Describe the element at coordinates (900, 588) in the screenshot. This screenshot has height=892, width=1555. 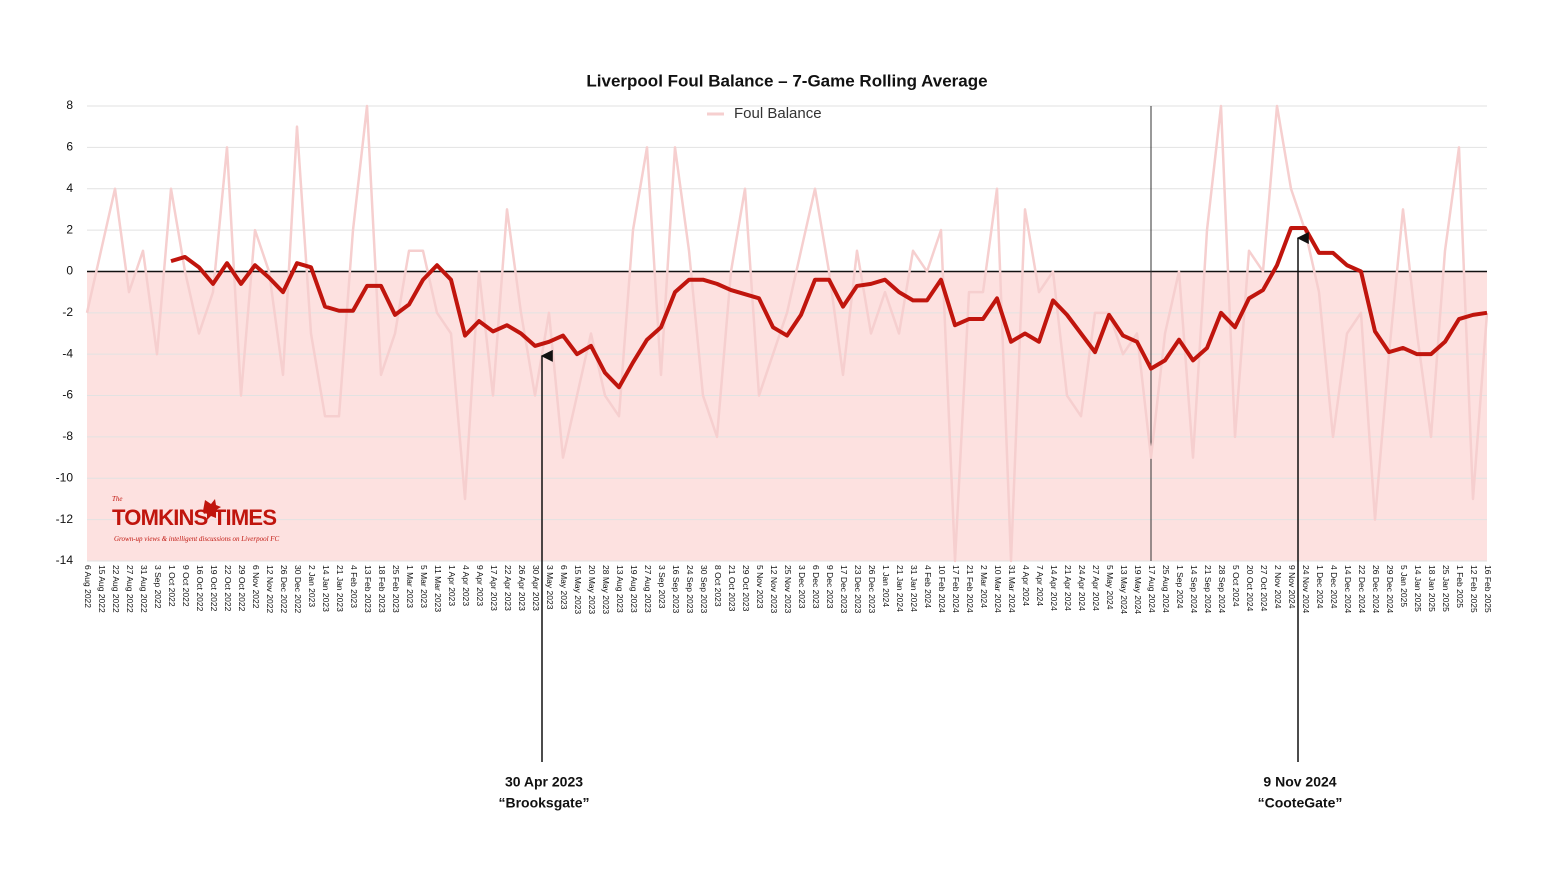
I see `x-tick-label: 21 Jan 2024` at that location.